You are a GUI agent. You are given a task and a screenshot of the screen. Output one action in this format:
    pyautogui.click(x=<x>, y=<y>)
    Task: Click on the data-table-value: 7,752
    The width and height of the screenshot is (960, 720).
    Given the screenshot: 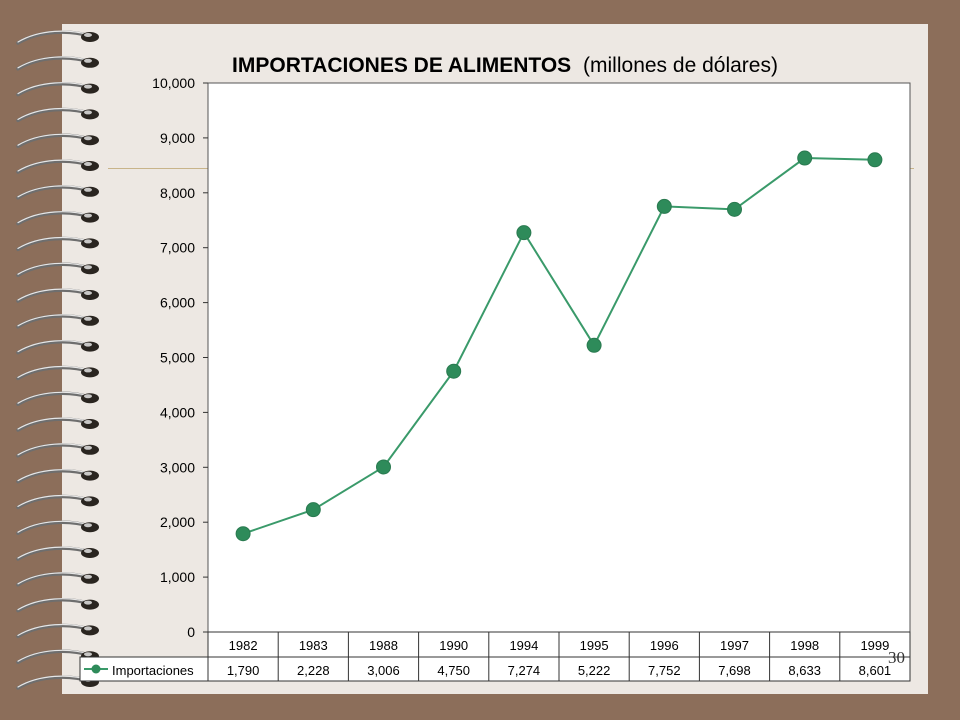 What is the action you would take?
    pyautogui.click(x=664, y=670)
    